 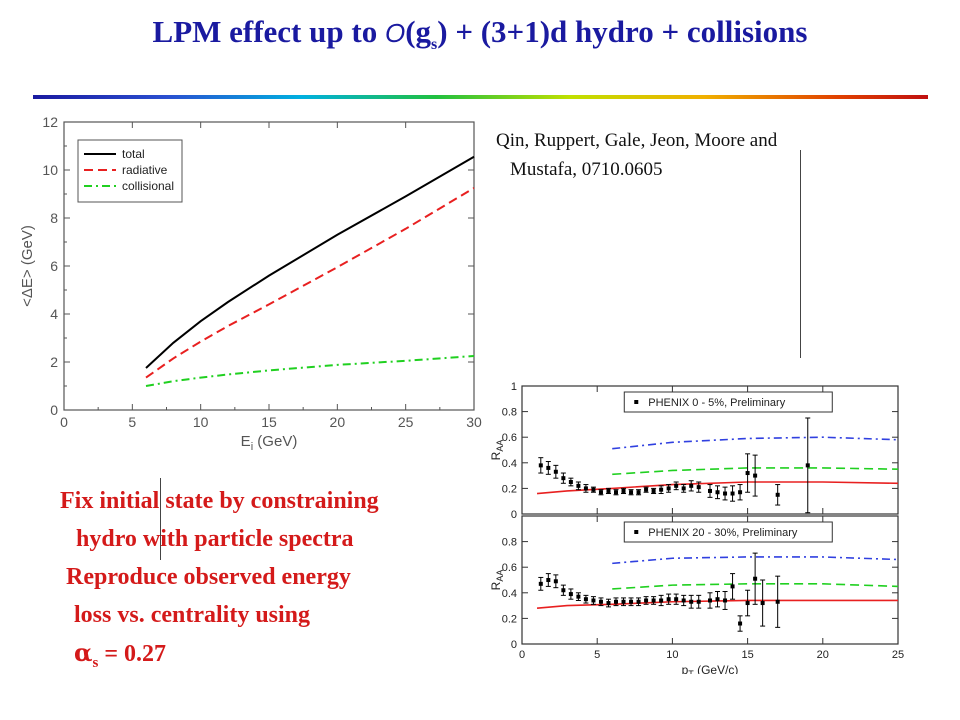 I want to click on bullet-1-line-2: hydro with particle spectra, so click(x=215, y=539).